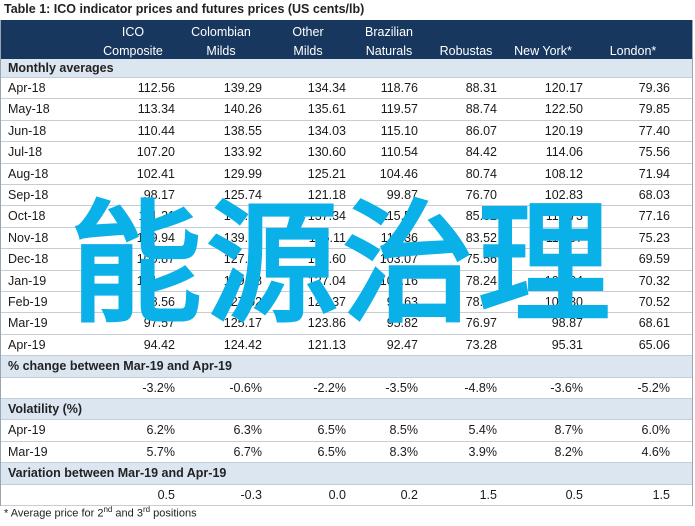 This screenshot has width=695, height=526. I want to click on value-cell: 111.31, so click(156, 216).